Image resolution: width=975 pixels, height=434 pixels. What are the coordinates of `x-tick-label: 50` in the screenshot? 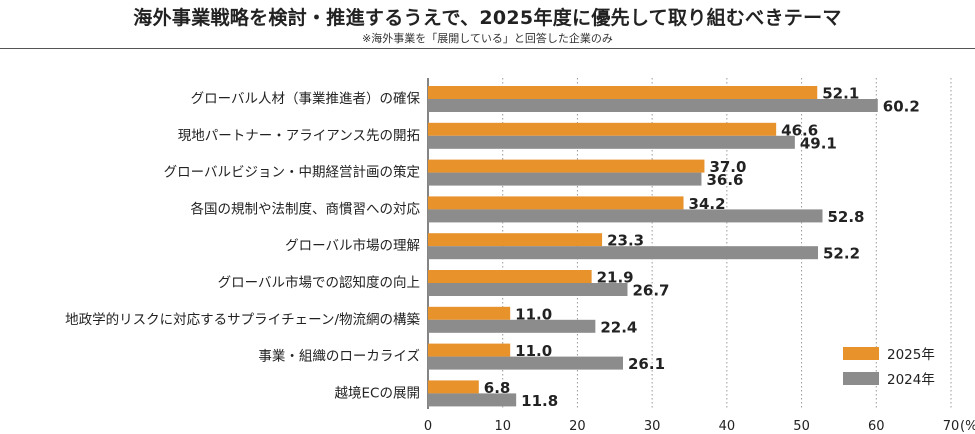 It's located at (801, 426).